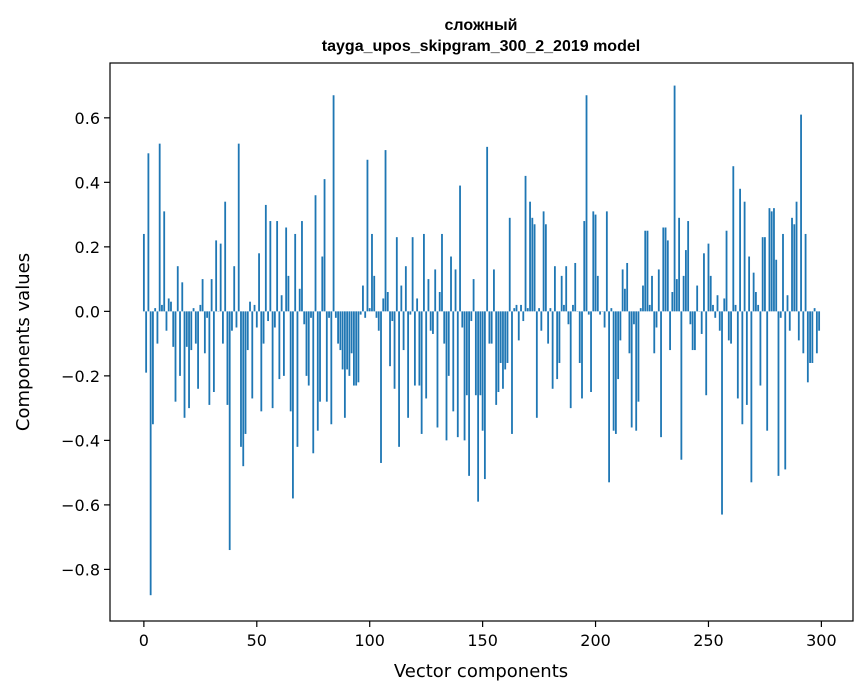 The image size is (867, 696). Describe the element at coordinates (257, 640) in the screenshot. I see `x-tick-label: 50` at that location.